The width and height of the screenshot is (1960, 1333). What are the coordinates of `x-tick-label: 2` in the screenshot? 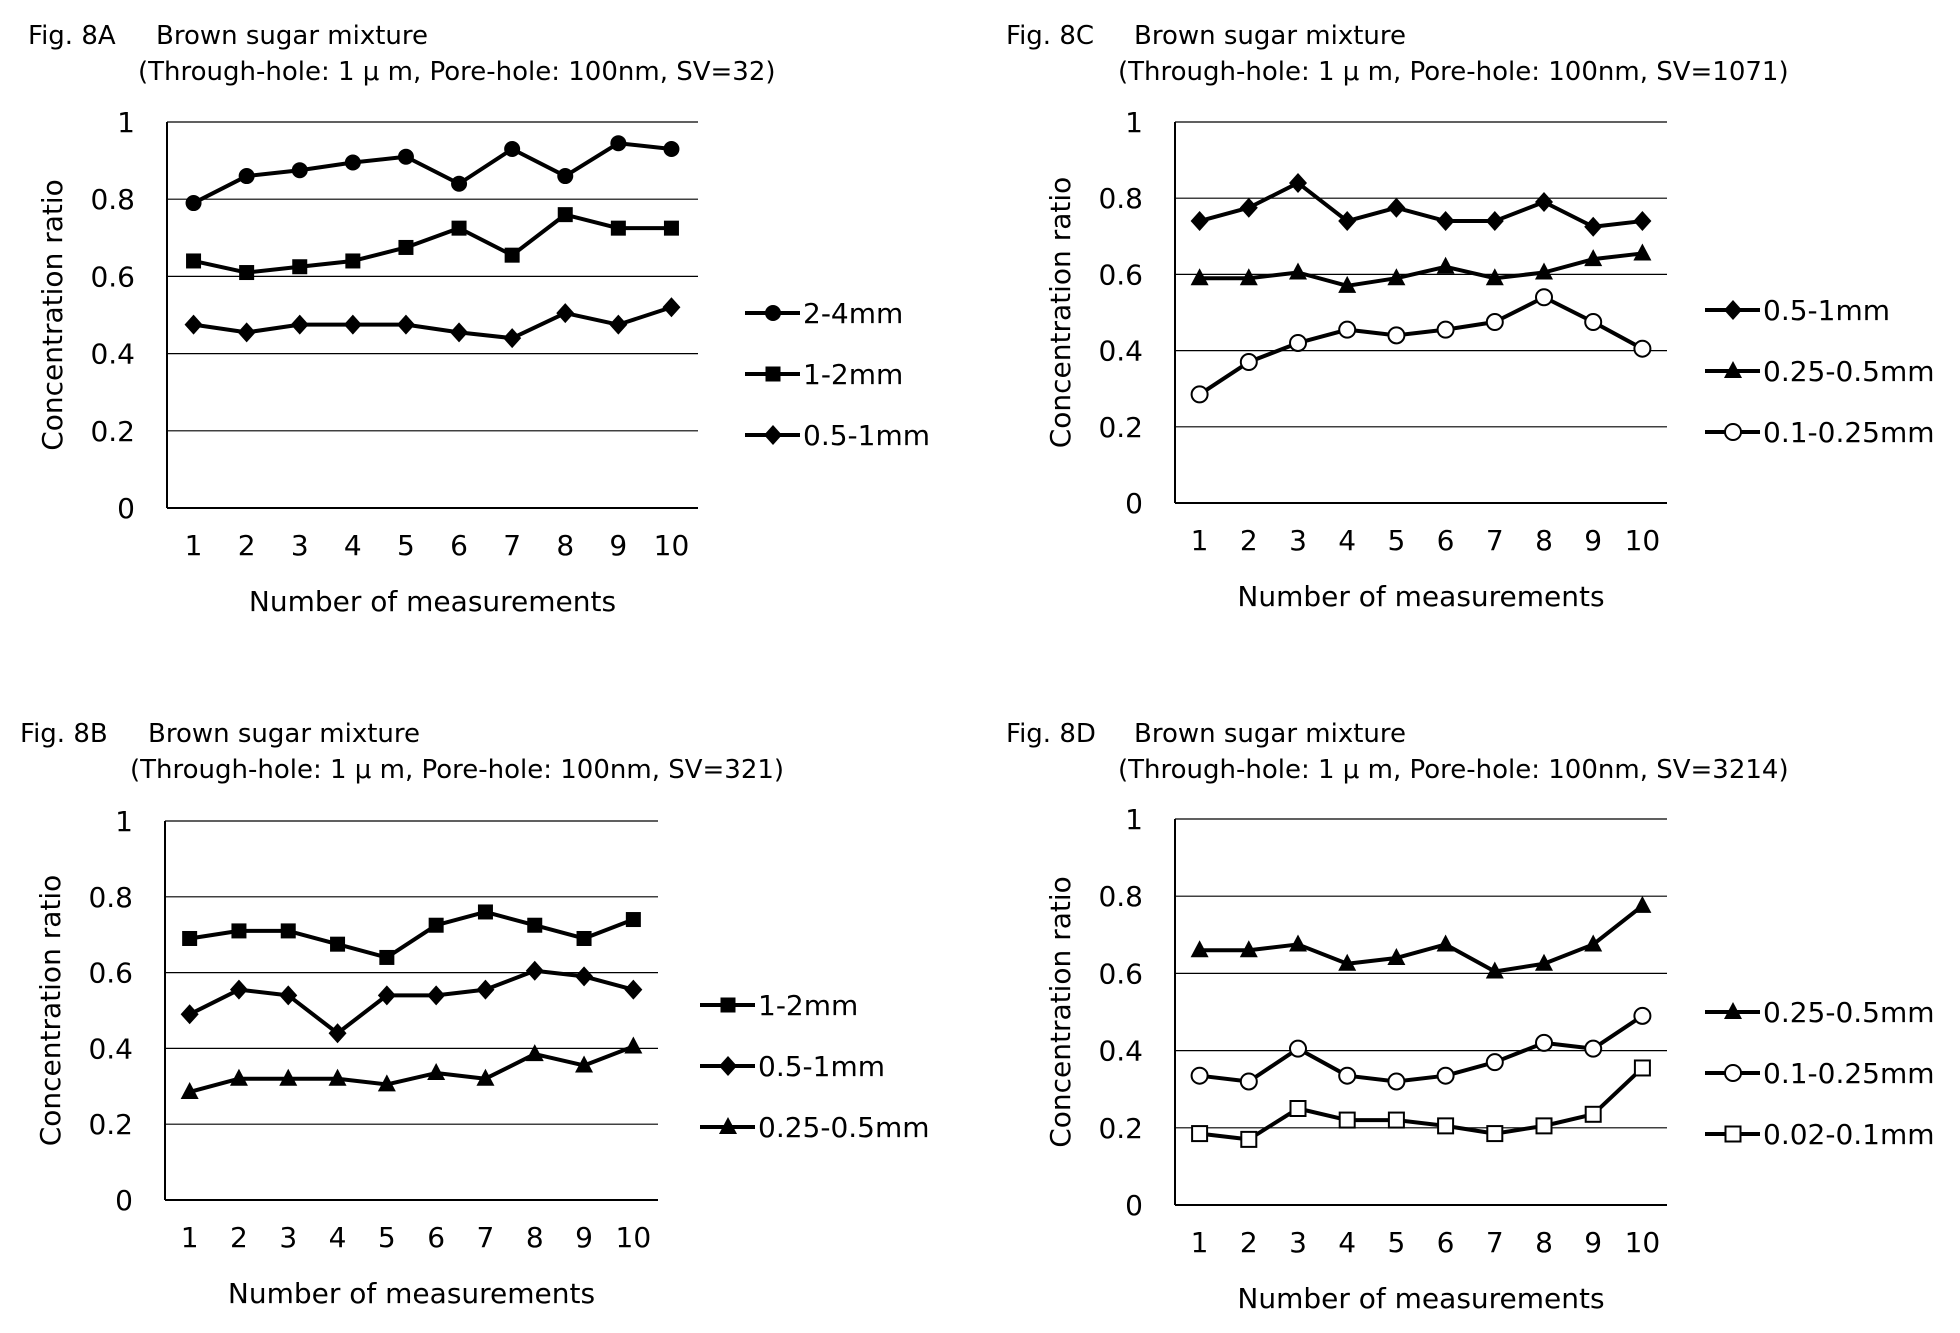 It's located at (1249, 540).